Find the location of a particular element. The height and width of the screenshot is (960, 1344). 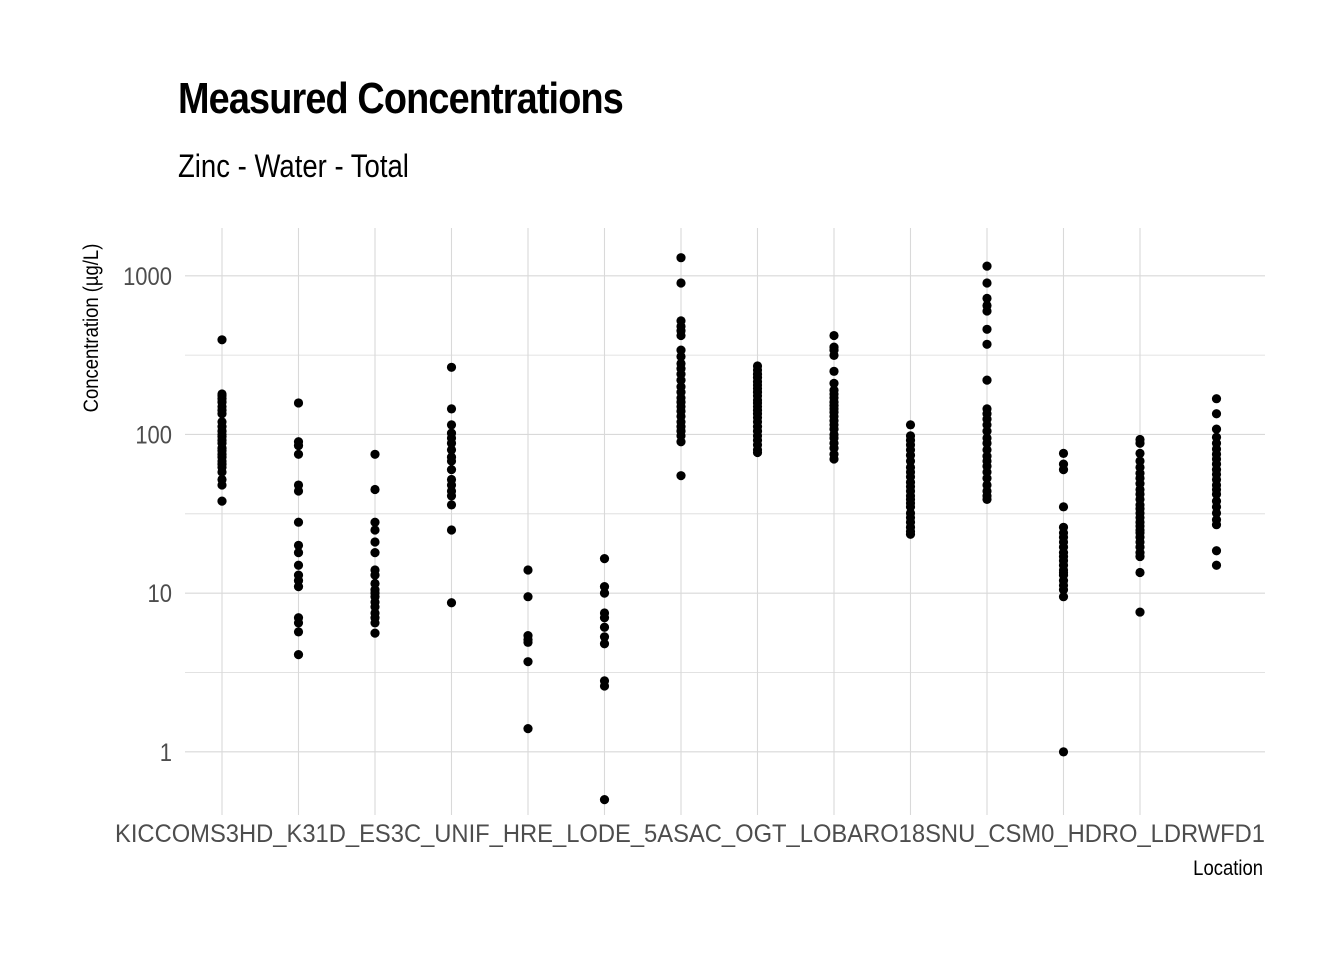

y-tick-labels: 1 10 100 1000 is located at coordinates (147, 514).